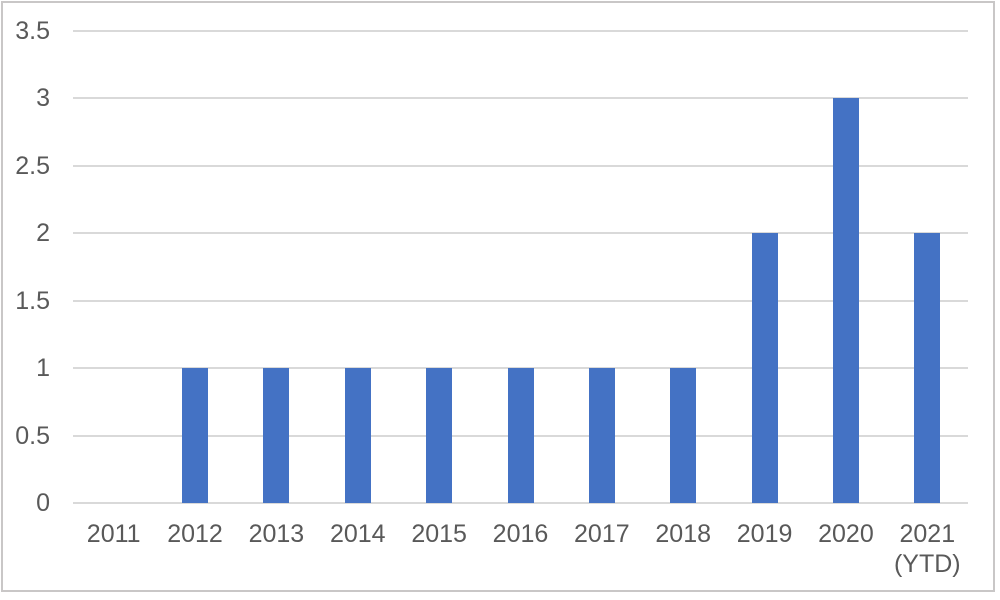 This screenshot has height=600, width=1000. What do you see at coordinates (276, 435) in the screenshot?
I see `bar-2013` at bounding box center [276, 435].